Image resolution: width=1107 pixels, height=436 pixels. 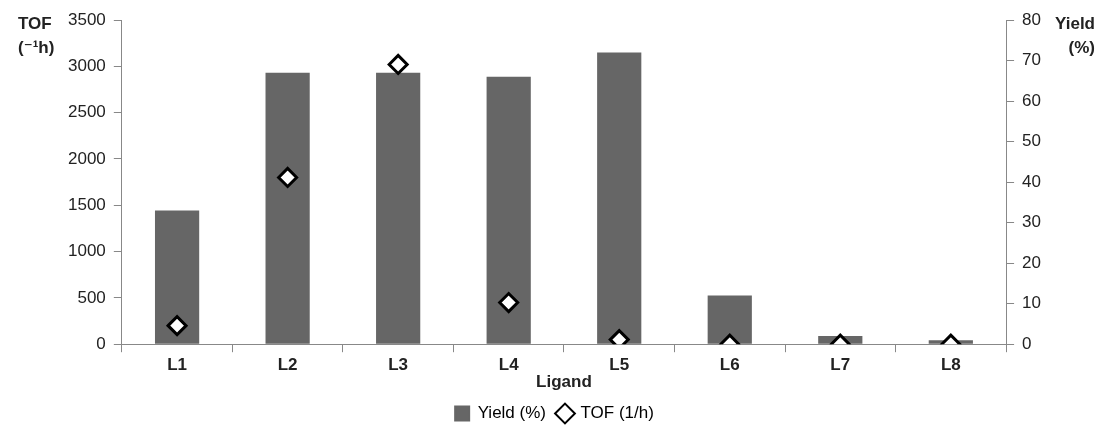 What do you see at coordinates (101, 343) in the screenshot?
I see `y-tick-label: 0` at bounding box center [101, 343].